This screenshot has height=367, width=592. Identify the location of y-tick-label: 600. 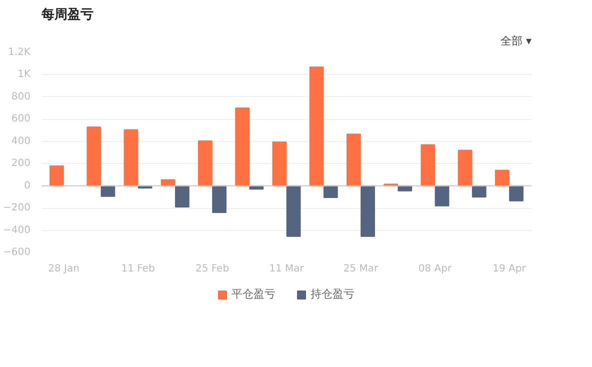
(21, 119).